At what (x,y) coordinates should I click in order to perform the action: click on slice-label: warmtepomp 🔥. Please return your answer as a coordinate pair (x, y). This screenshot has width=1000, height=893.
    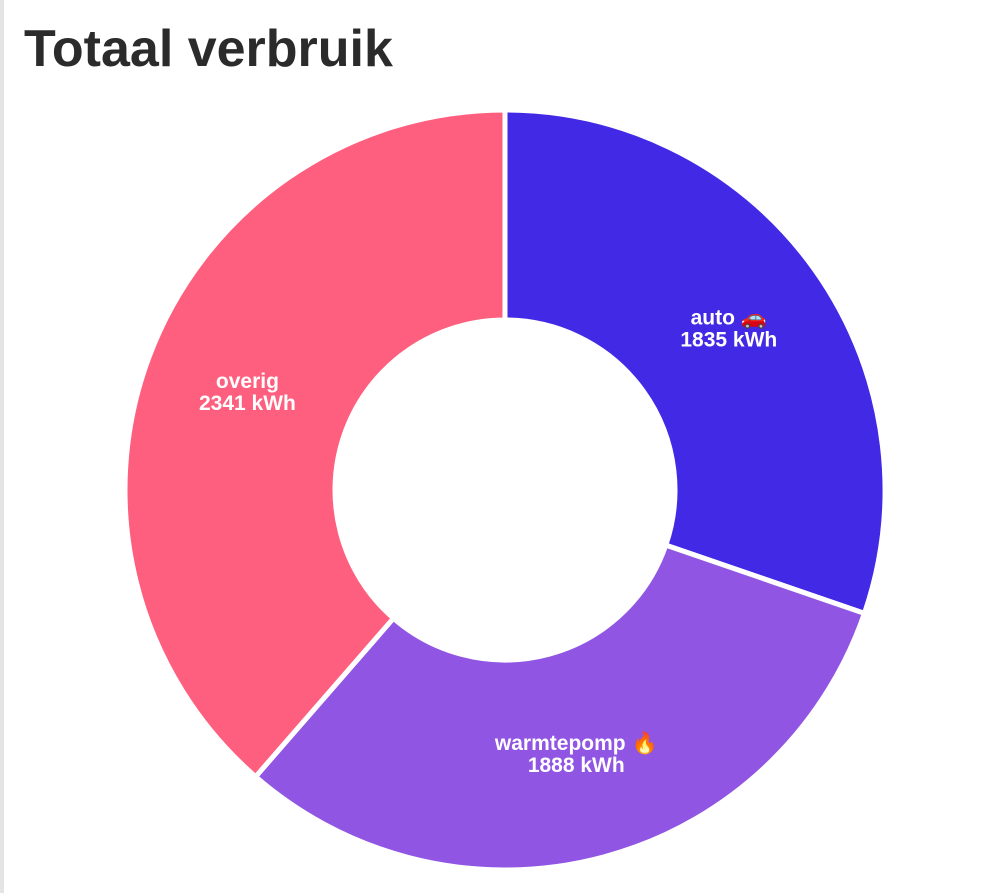
    Looking at the image, I should click on (576, 742).